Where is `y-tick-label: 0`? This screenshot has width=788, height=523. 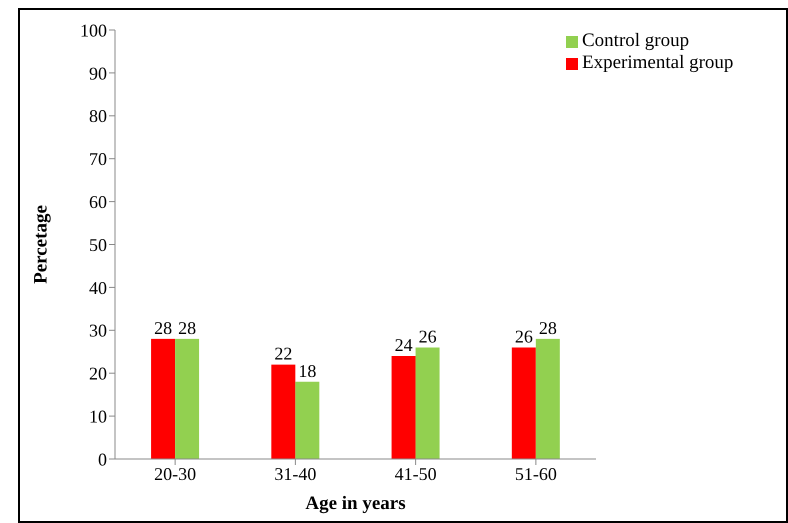 y-tick-label: 0 is located at coordinates (102, 459).